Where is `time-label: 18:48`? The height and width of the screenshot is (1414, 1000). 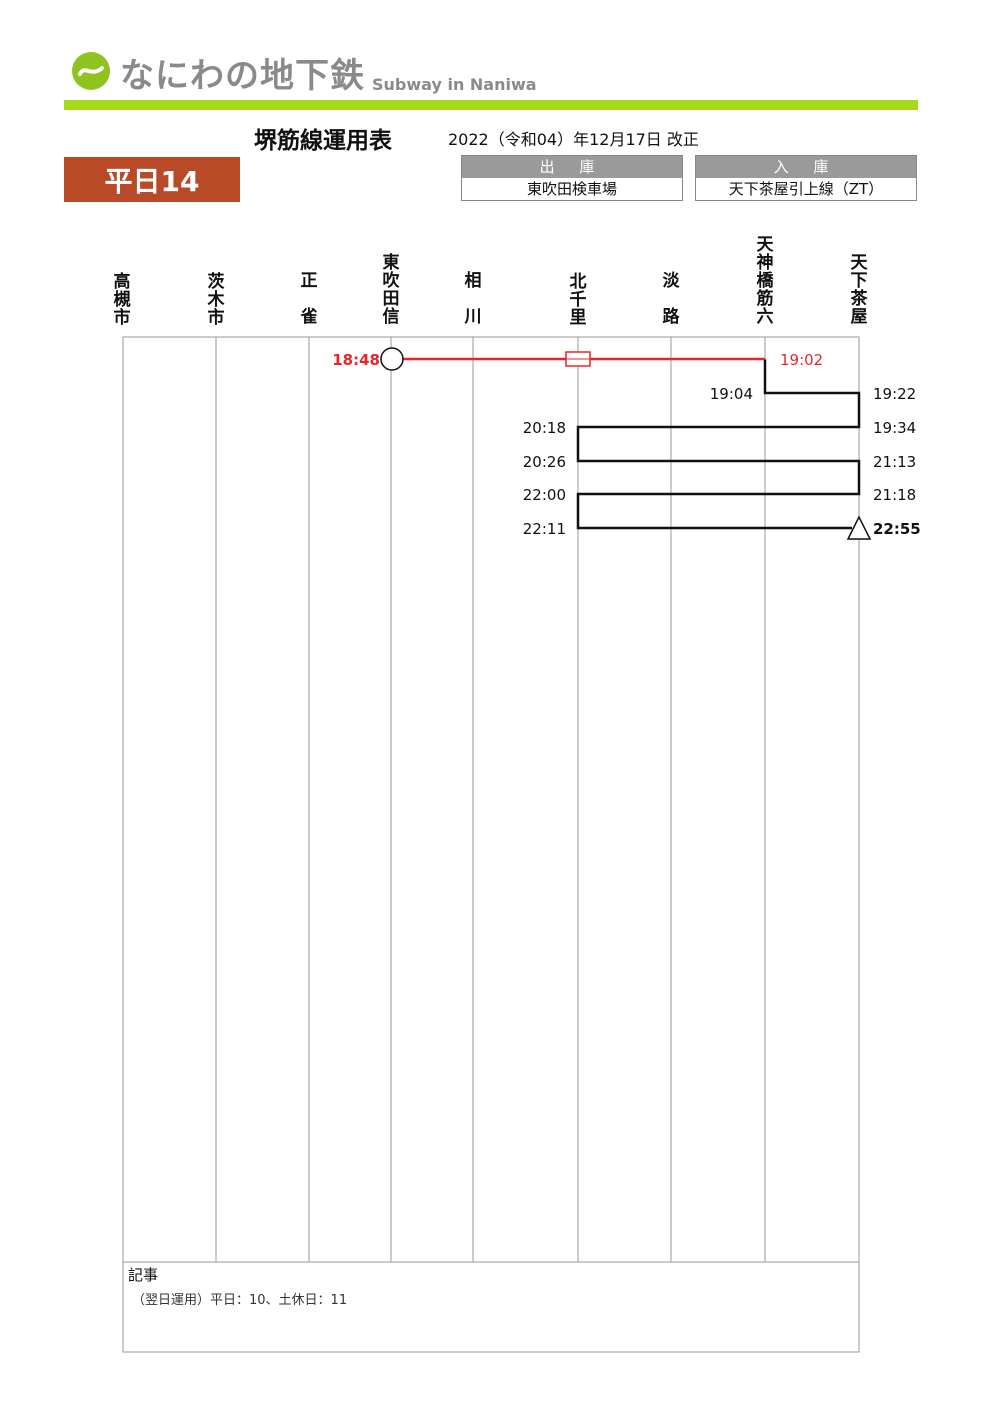 time-label: 18:48 is located at coordinates (356, 360).